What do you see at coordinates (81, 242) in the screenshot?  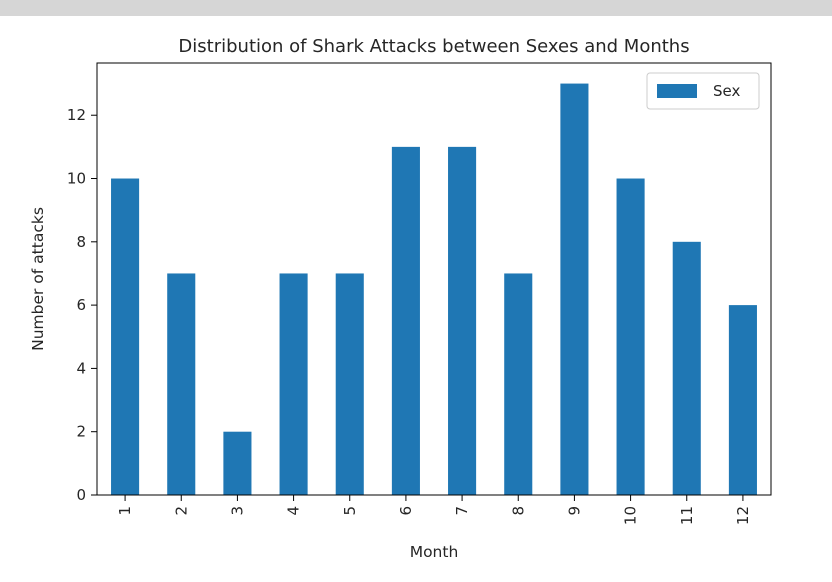 I see `y-tick-label: 8` at bounding box center [81, 242].